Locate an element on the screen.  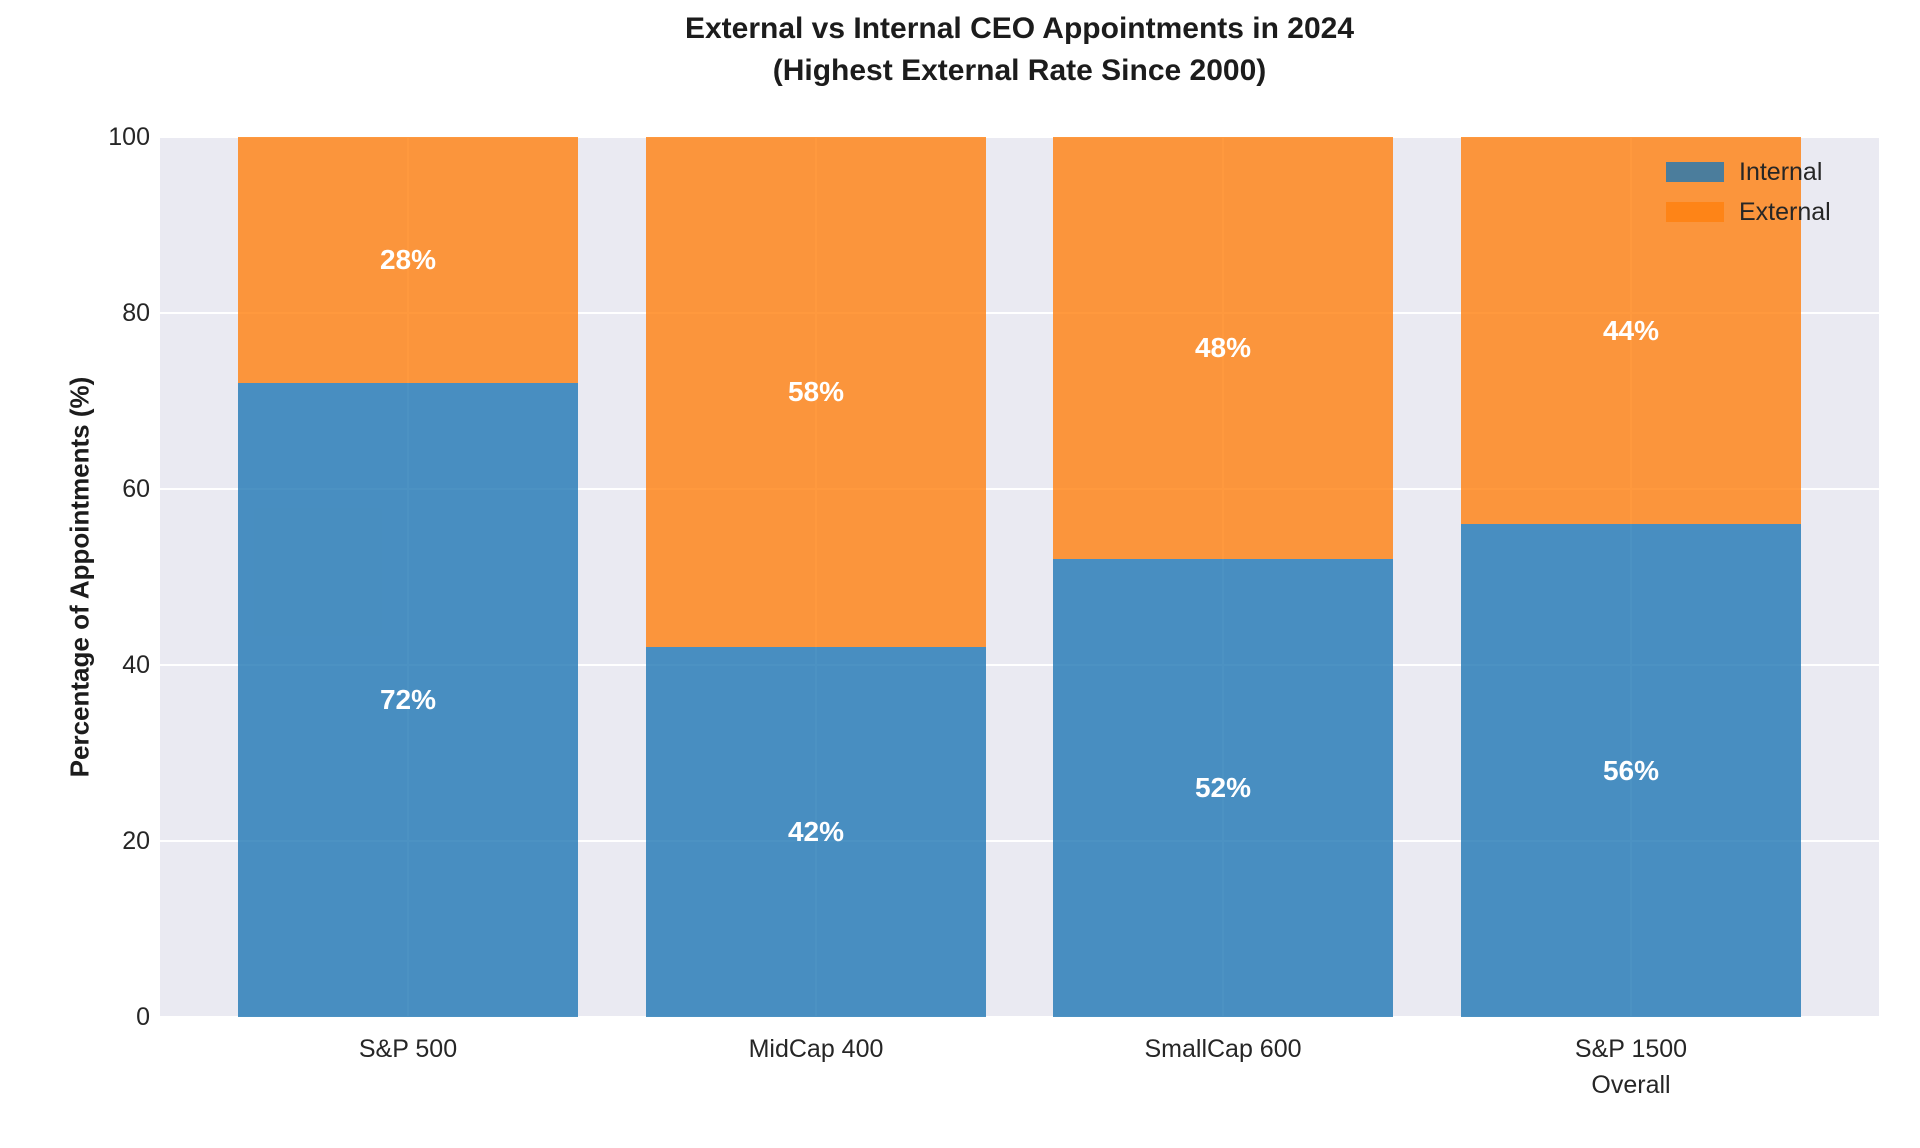
bar-label-external: 48% is located at coordinates (1223, 347).